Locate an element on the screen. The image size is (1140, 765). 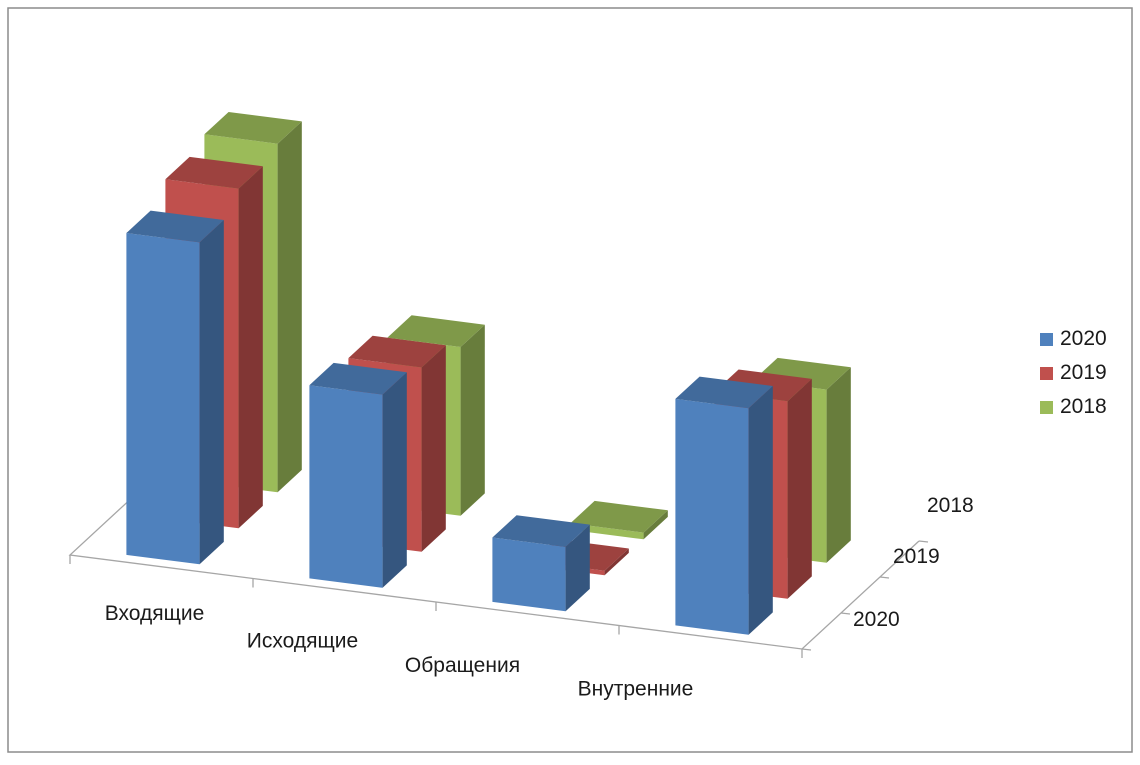
legend-swatch-2019 is located at coordinates (1046, 373).